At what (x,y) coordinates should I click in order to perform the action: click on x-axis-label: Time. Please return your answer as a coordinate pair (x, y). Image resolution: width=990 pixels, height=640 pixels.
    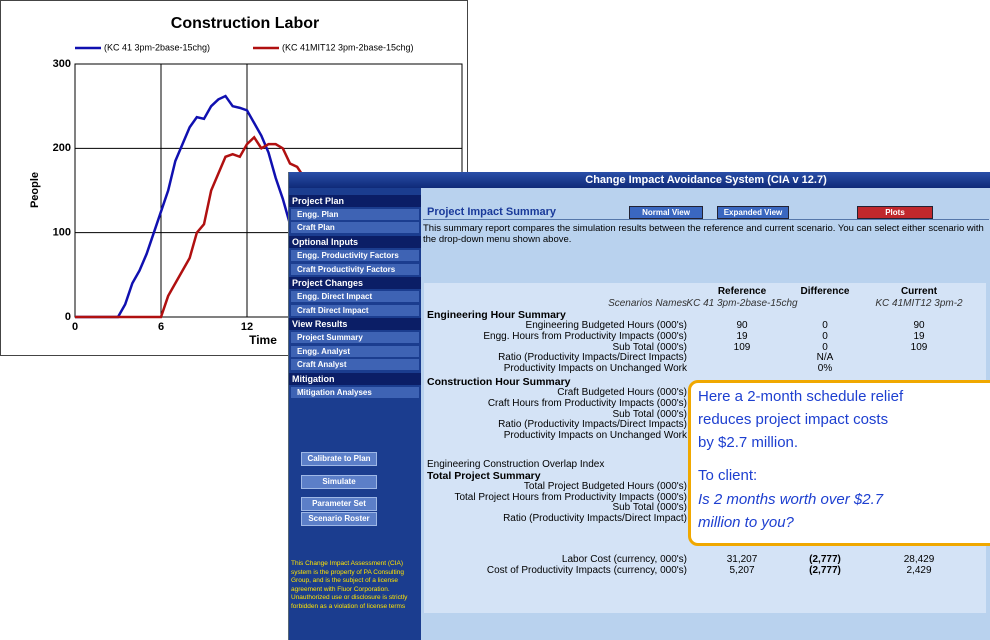
    Looking at the image, I should click on (263, 340).